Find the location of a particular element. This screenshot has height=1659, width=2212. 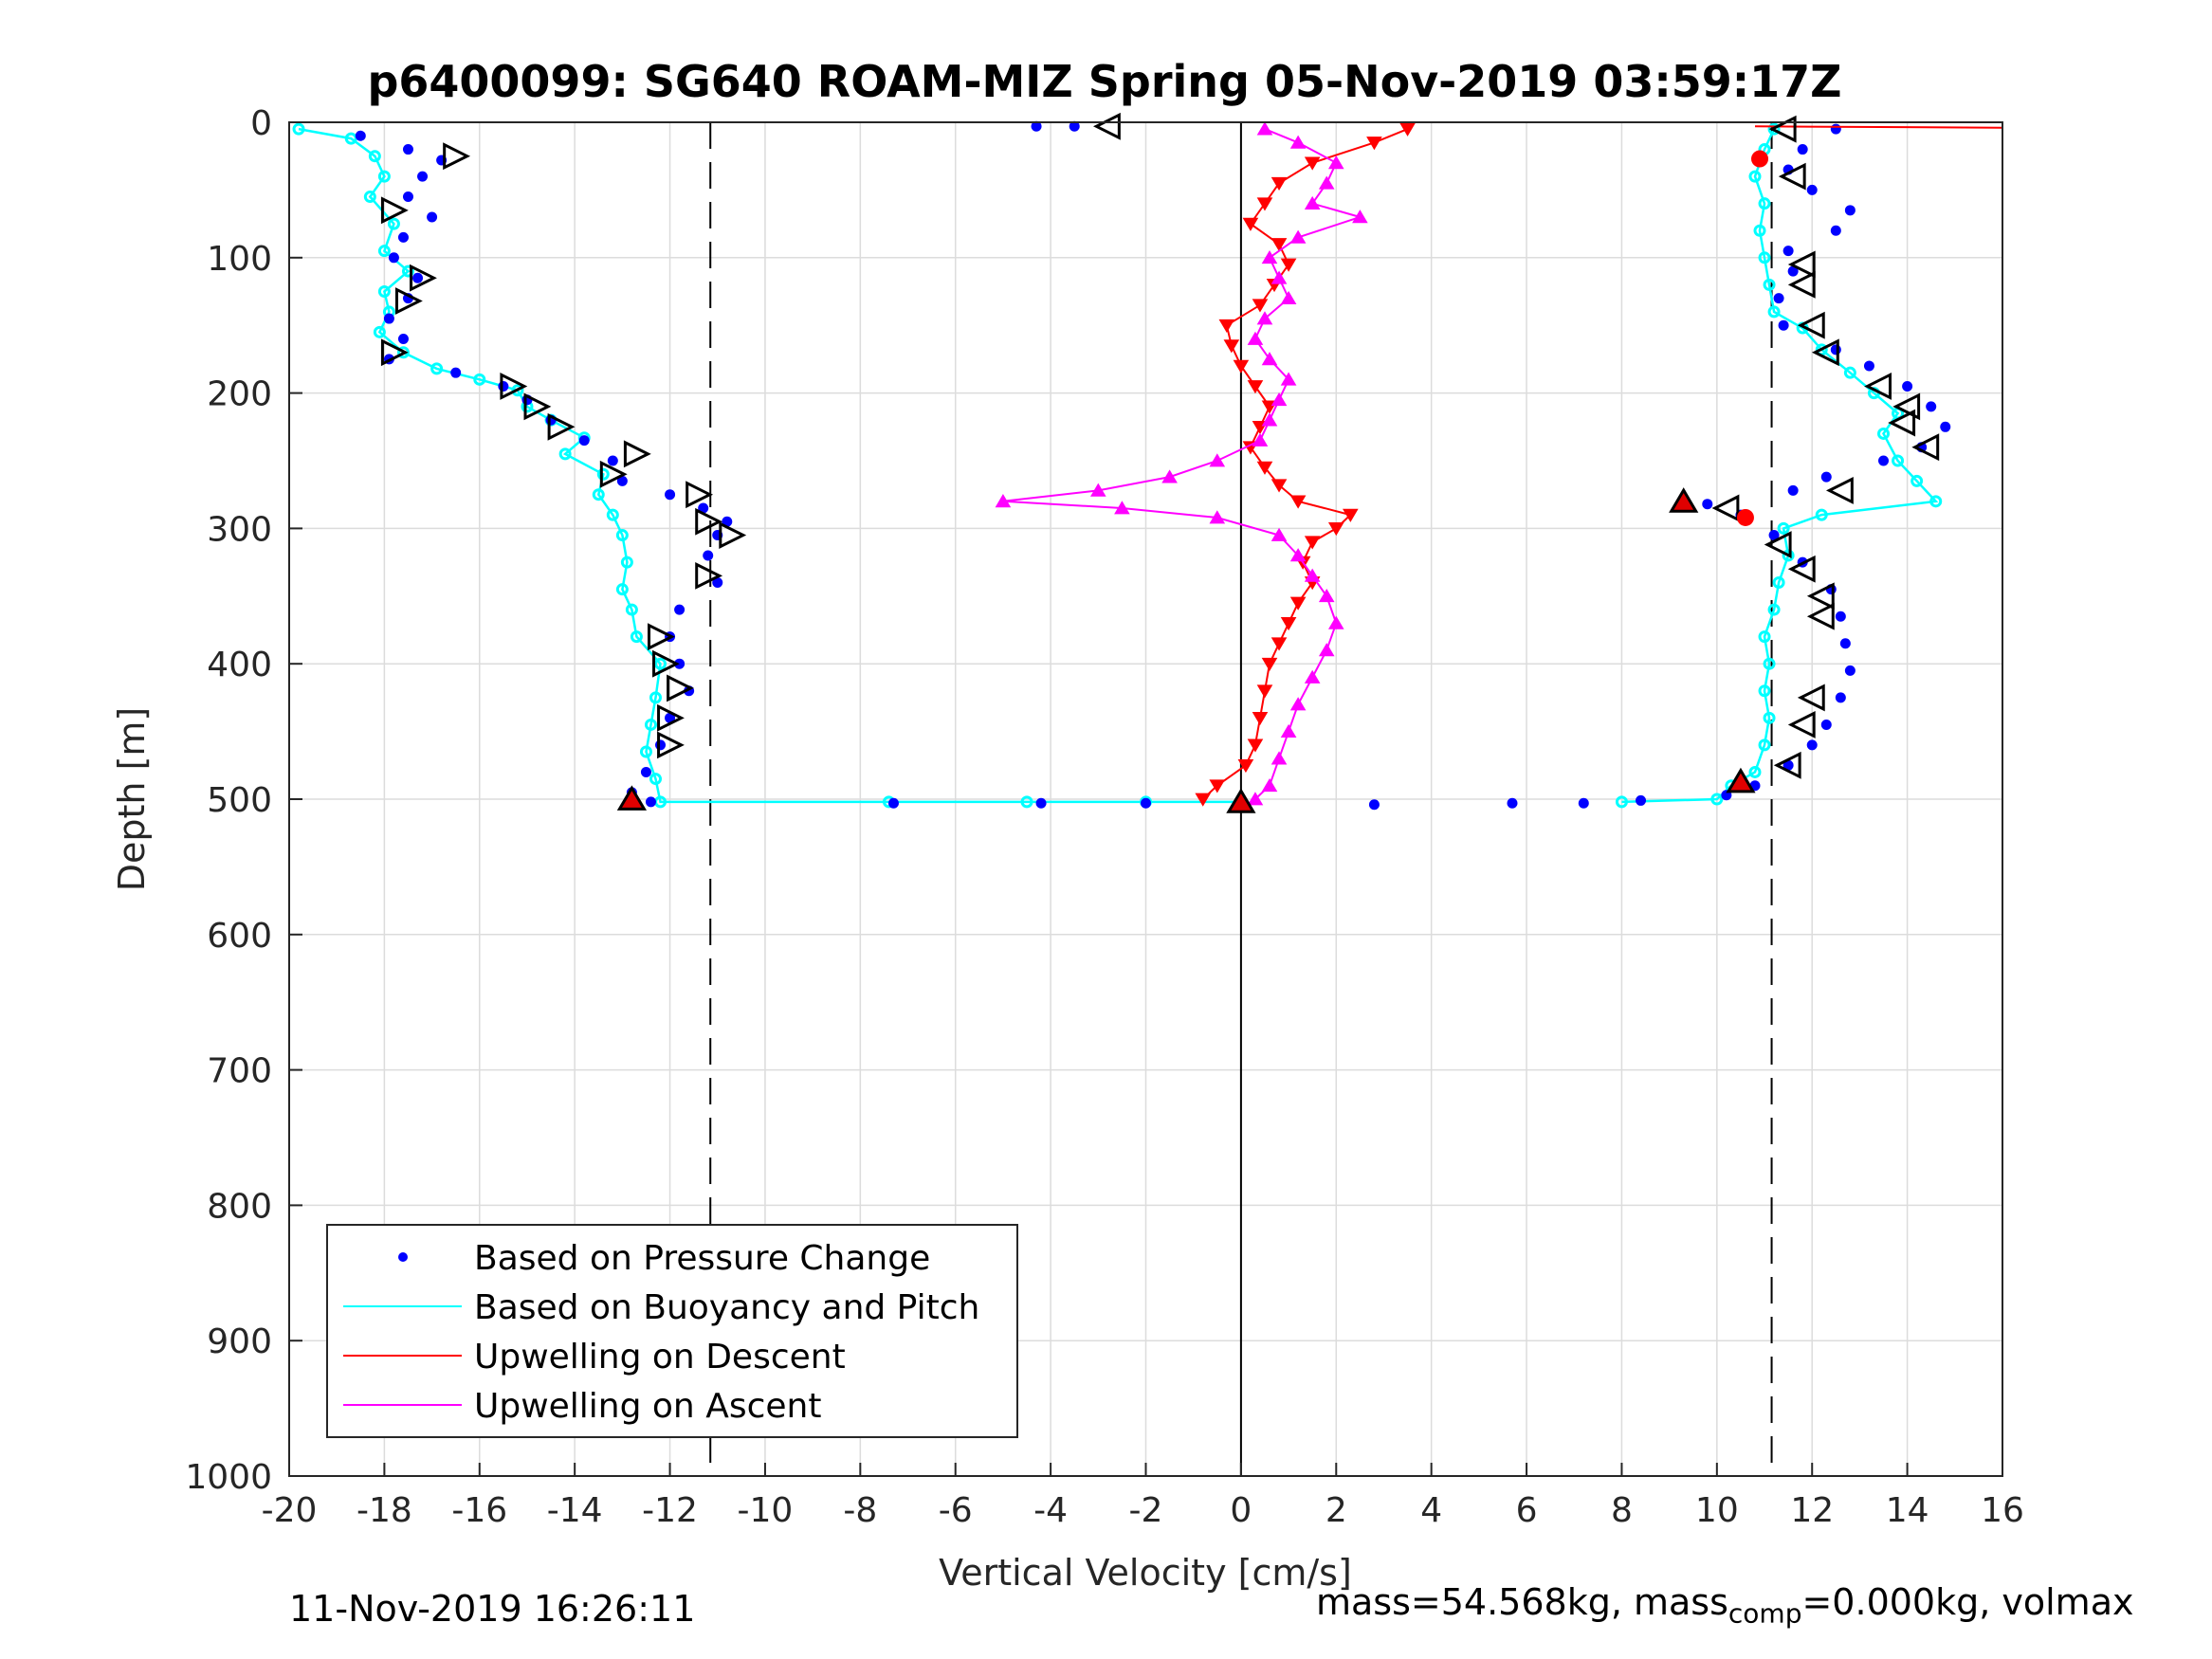

x-tick-label: -20 is located at coordinates (290, 1510).